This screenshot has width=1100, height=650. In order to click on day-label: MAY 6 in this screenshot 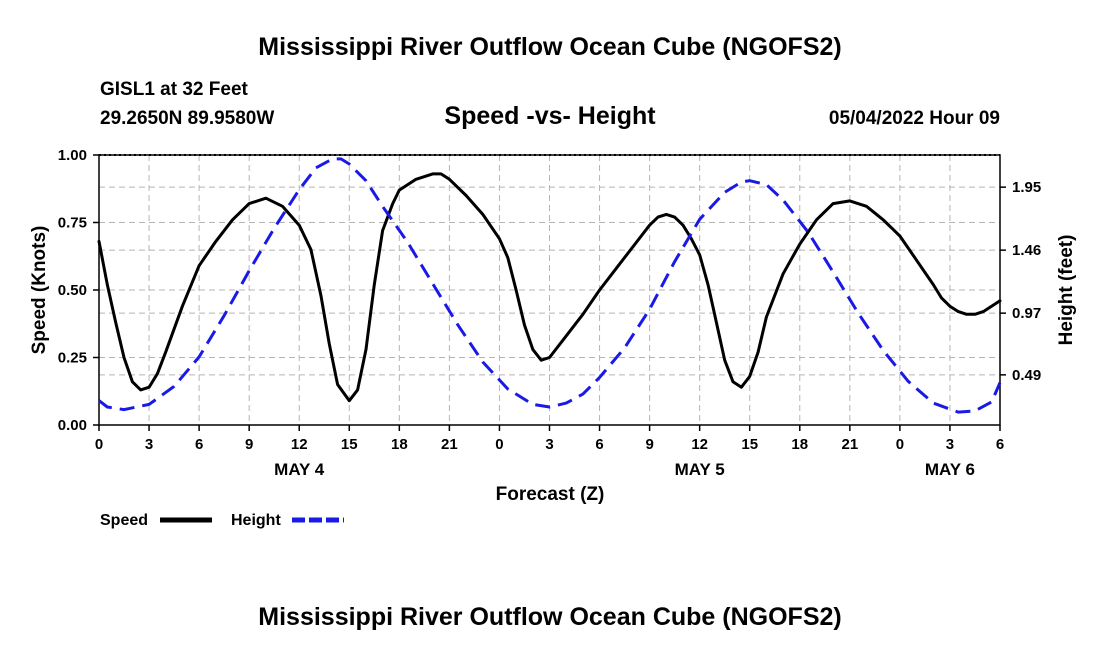, I will do `click(950, 469)`.